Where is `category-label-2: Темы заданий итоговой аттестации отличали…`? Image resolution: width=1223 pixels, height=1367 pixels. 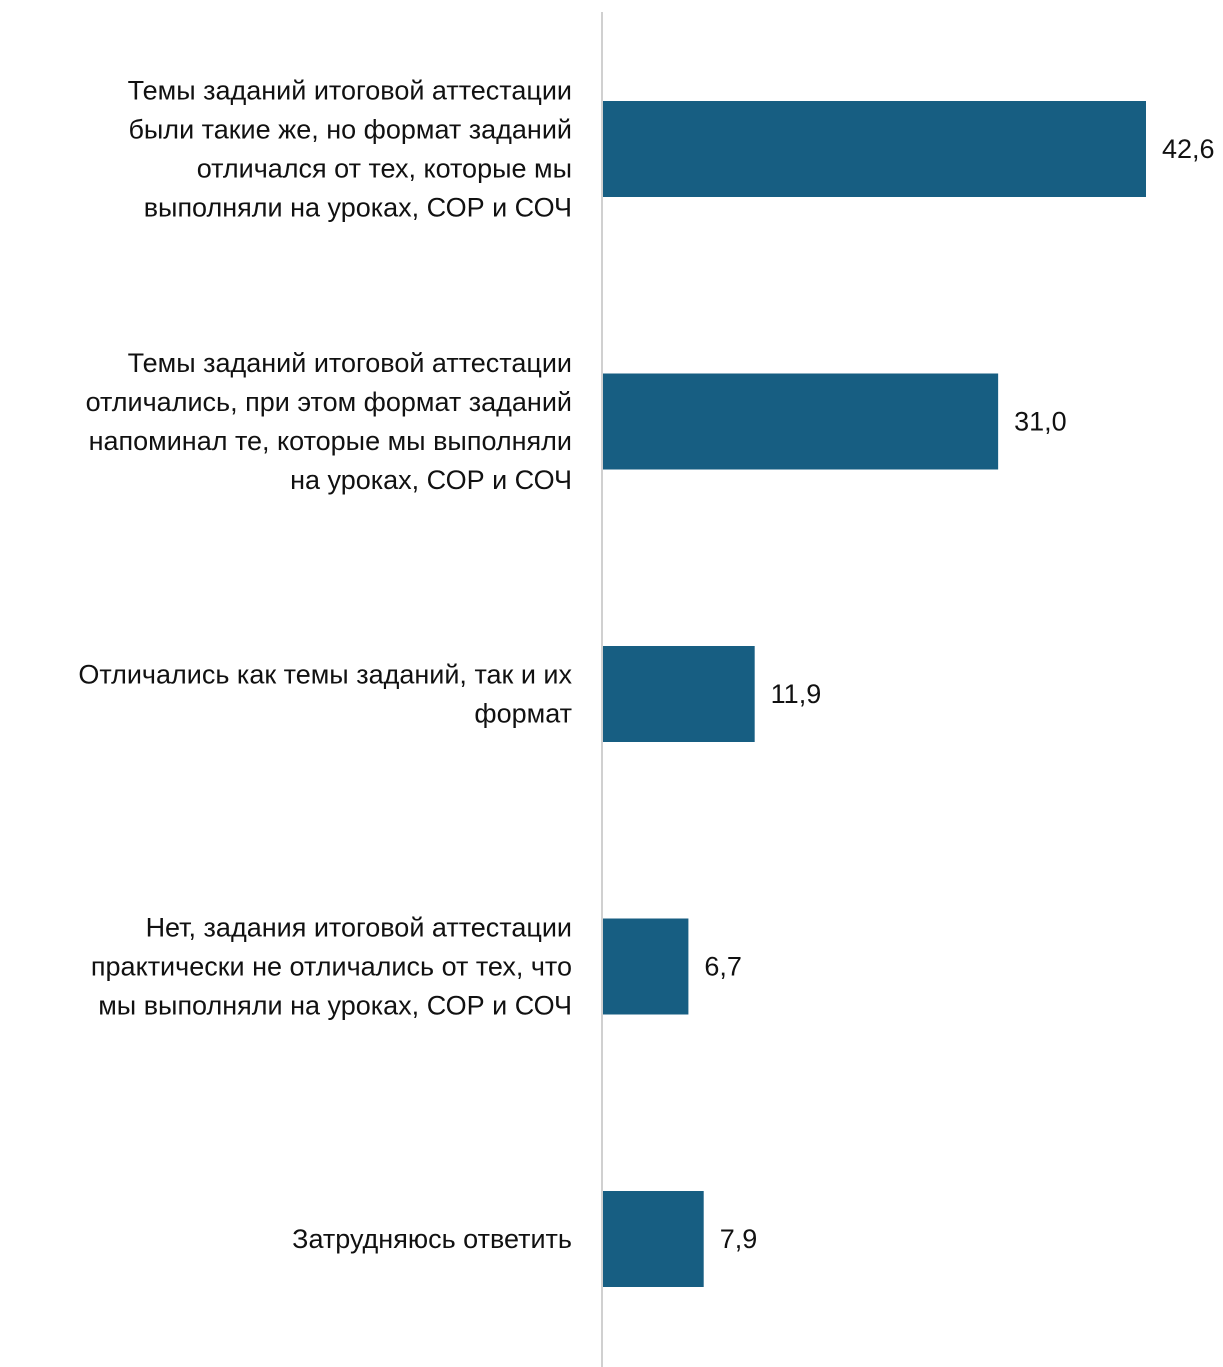 category-label-2: Темы заданий итоговой аттестации отличали… is located at coordinates (329, 421).